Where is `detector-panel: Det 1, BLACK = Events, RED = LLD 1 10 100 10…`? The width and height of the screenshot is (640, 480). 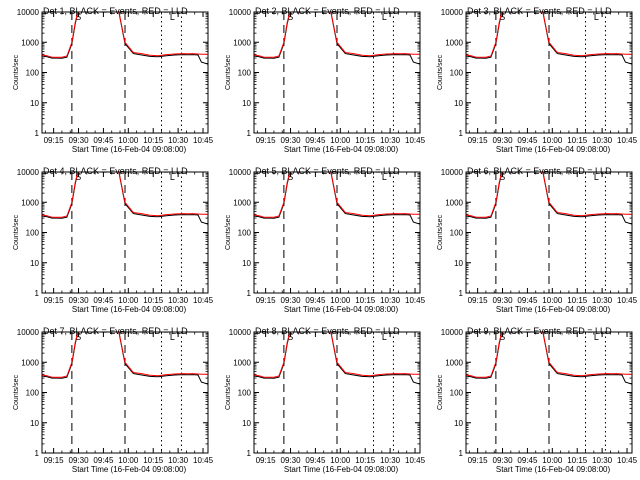
detector-panel: Det 1, BLACK = Events, RED = LLD 1 10 100 10… is located at coordinates (113, 80).